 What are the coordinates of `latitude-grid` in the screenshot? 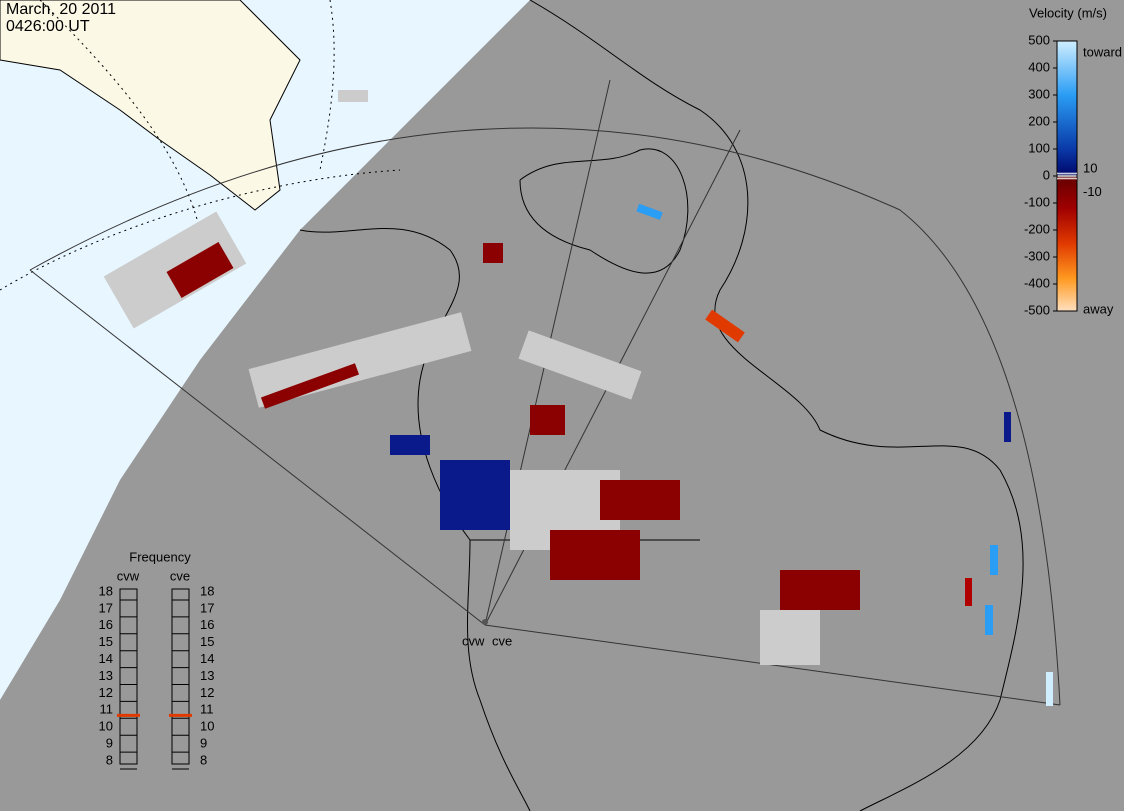 It's located at (200, 145).